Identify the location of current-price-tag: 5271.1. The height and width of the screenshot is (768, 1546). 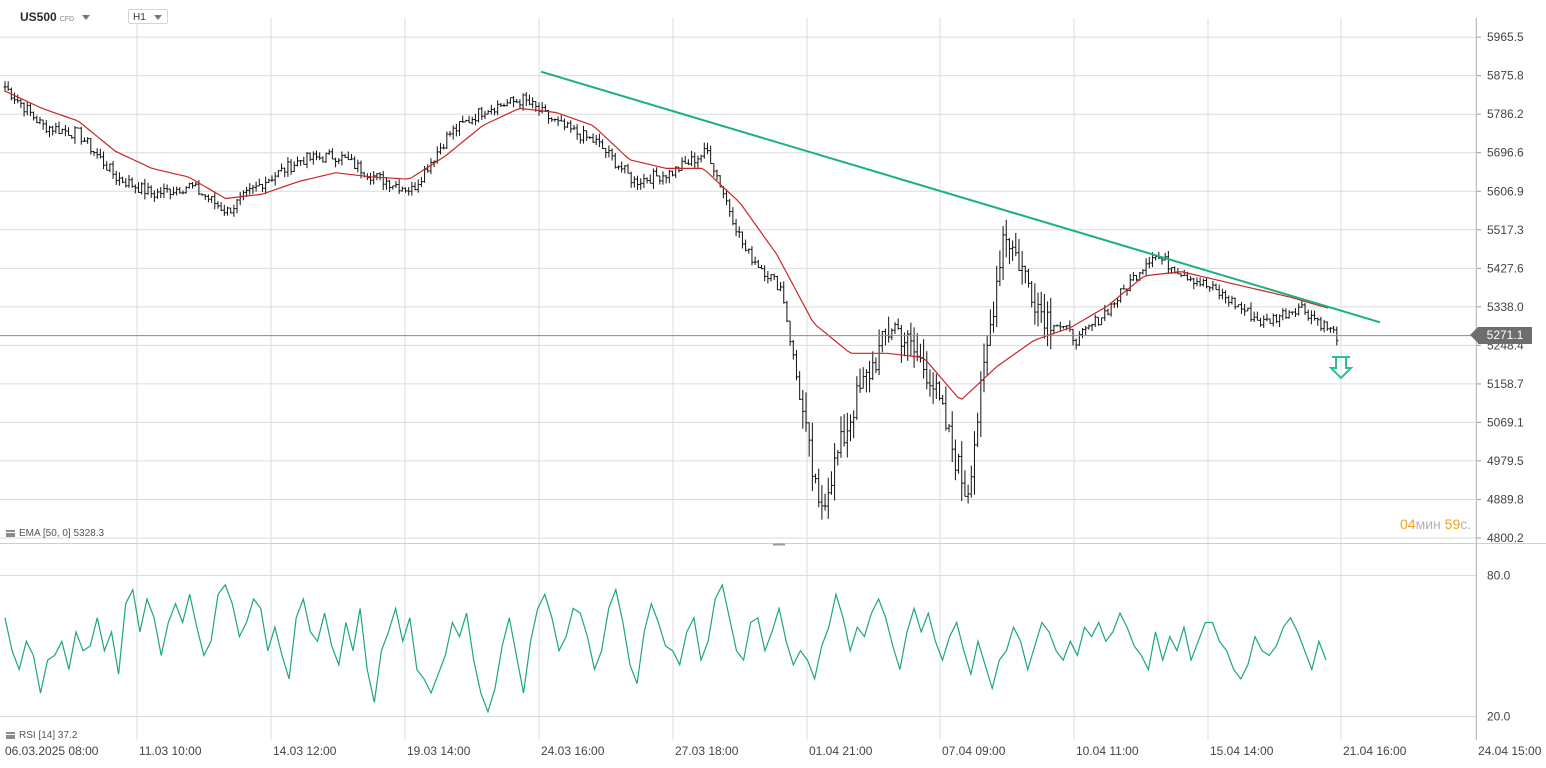
(1501, 336).